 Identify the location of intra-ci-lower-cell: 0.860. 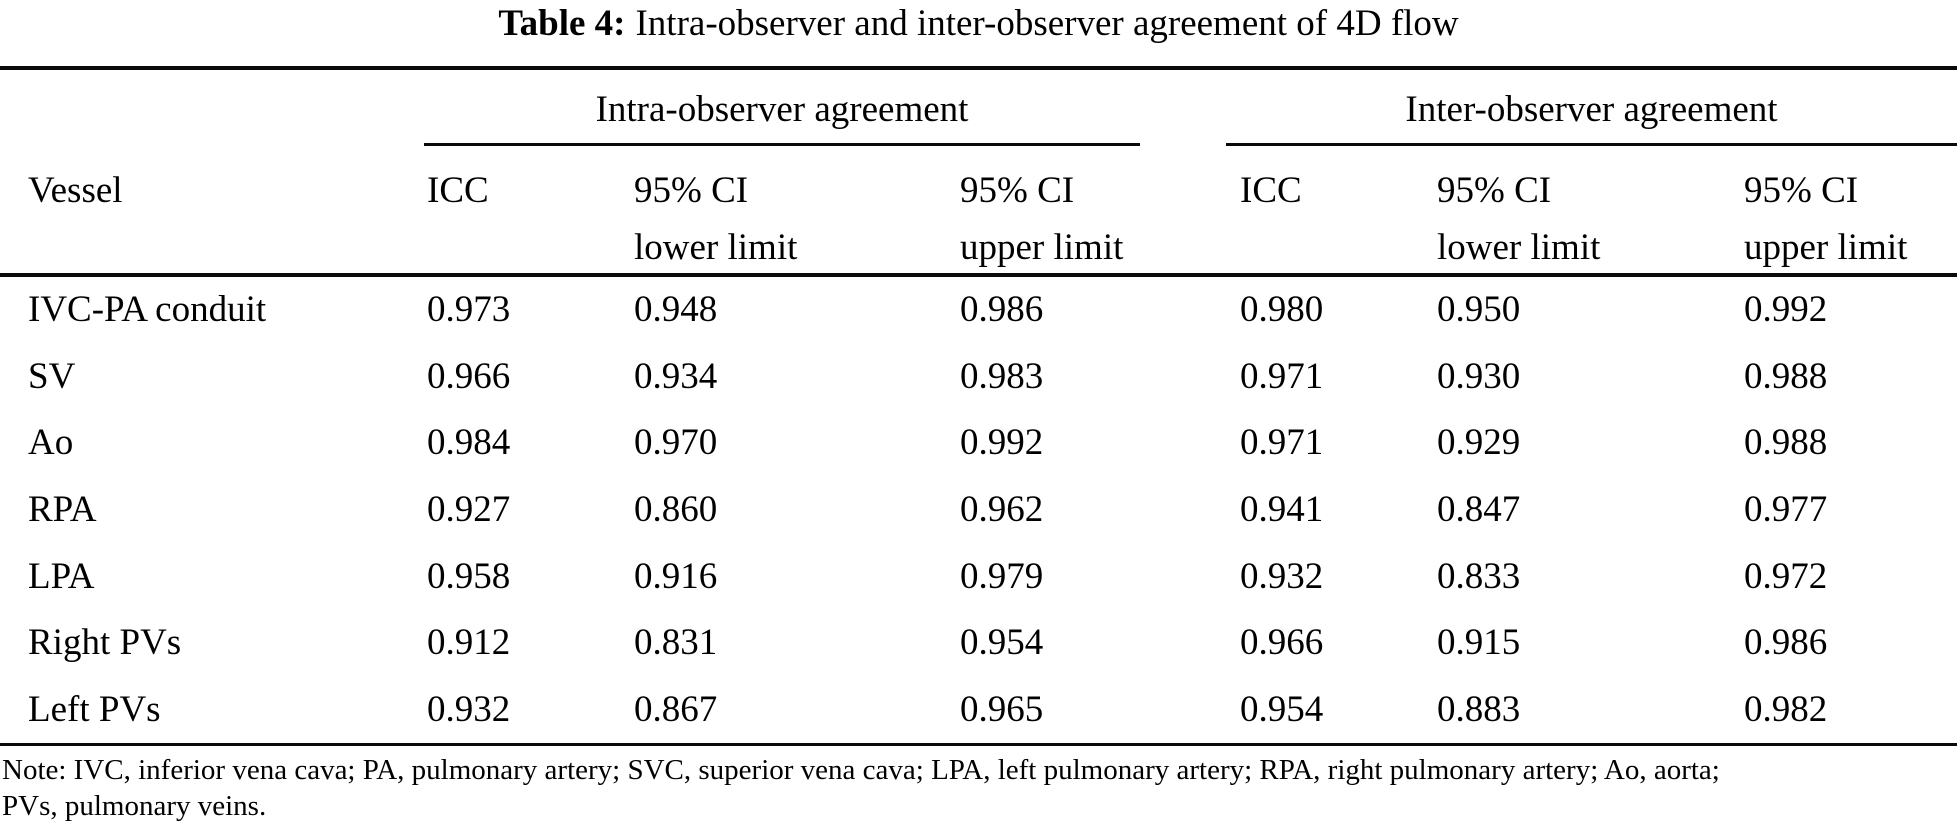
(676, 509).